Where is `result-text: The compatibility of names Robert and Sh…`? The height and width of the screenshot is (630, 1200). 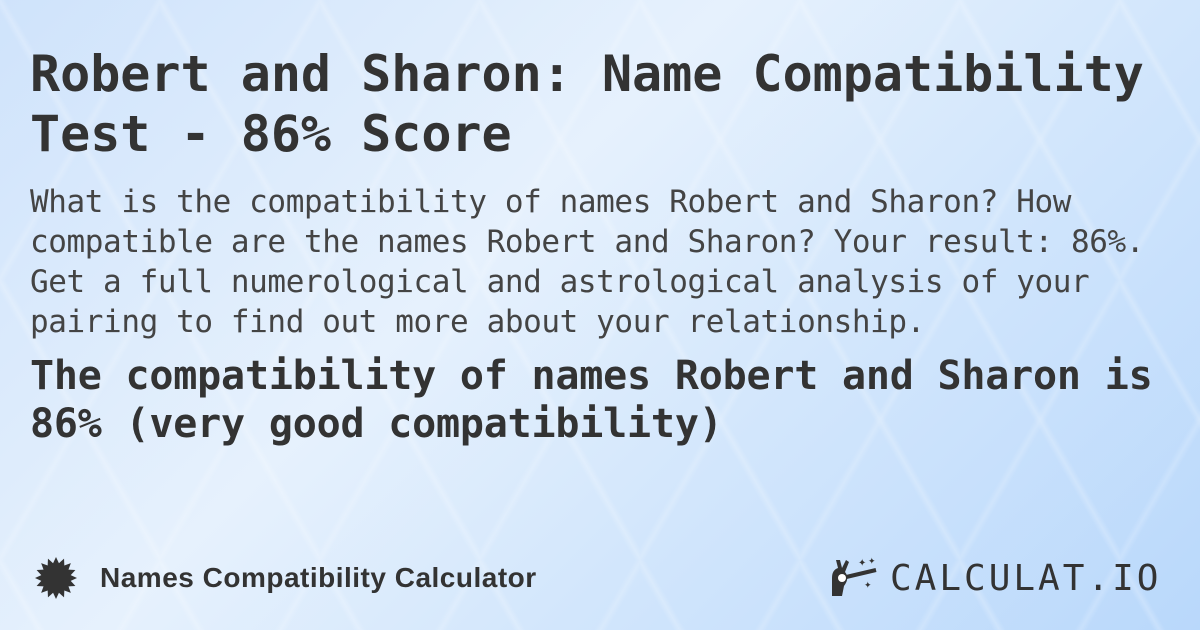
result-text: The compatibility of names Robert and Sh… is located at coordinates (591, 400).